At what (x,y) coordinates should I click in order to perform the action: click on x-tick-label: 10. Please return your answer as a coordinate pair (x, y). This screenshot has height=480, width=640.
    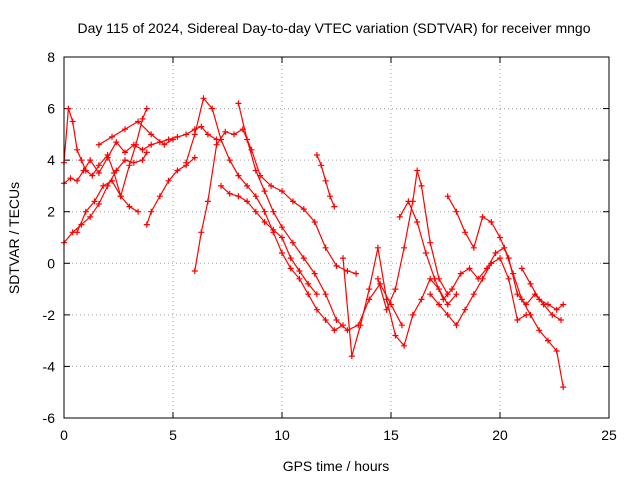
    Looking at the image, I should click on (282, 435).